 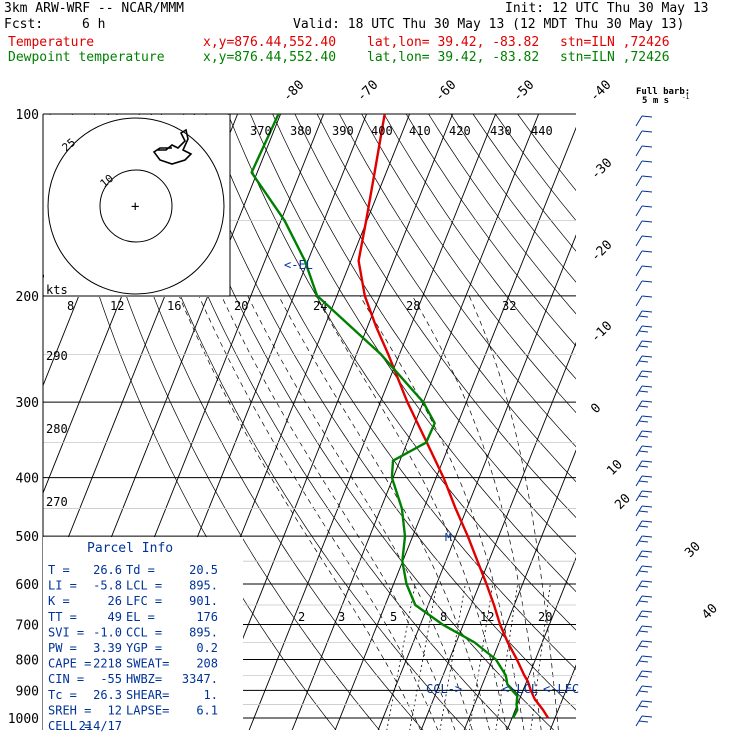 What do you see at coordinates (448, 537) in the screenshot?
I see `m-mark: M` at bounding box center [448, 537].